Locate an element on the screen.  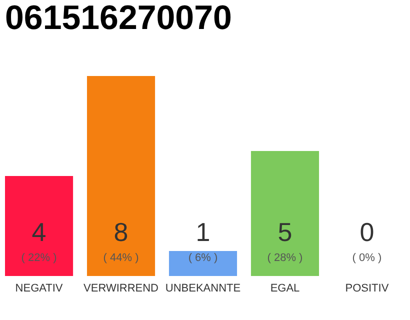
data-label: 8 is located at coordinates (121, 232).